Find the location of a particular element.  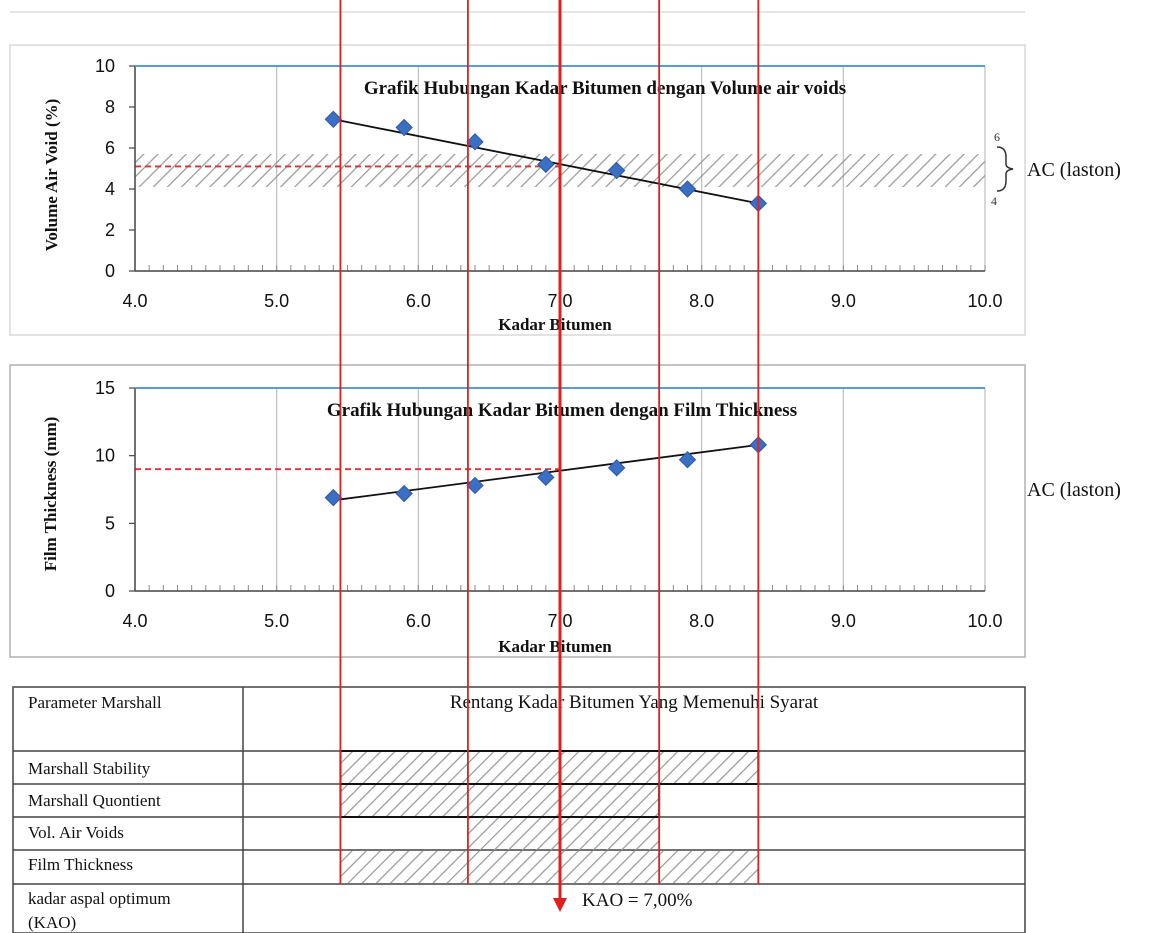

table-header-param: Parameter Marshall is located at coordinates (95, 702).